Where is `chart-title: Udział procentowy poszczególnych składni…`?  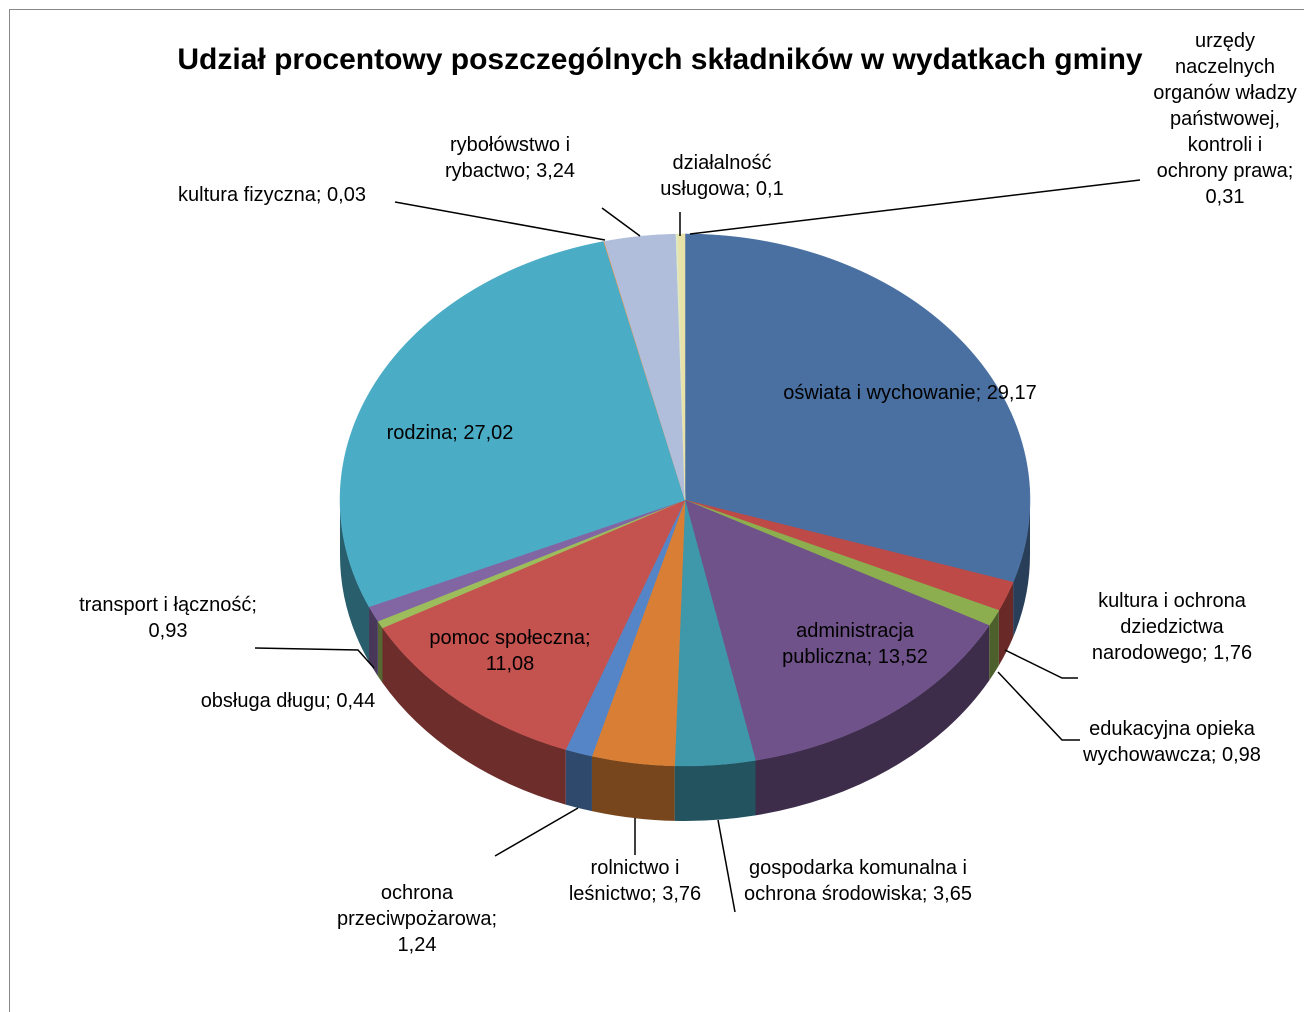
chart-title: Udział procentowy poszczególnych składni… is located at coordinates (660, 59).